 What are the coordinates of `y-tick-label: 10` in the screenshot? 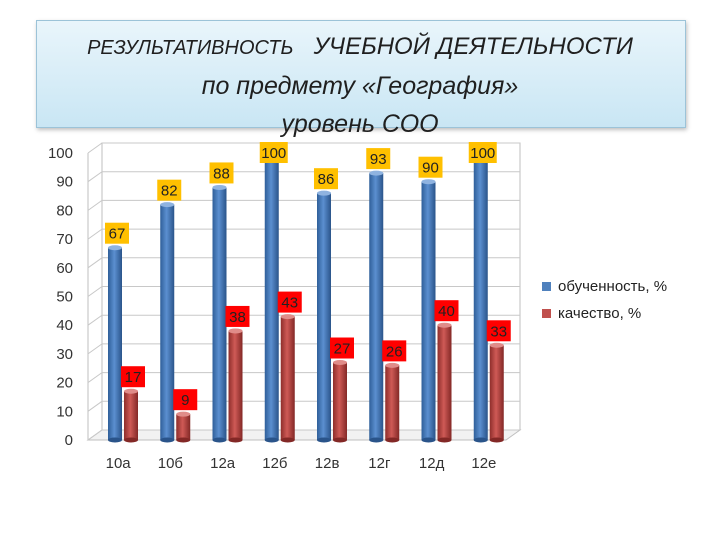 It's located at (64, 411).